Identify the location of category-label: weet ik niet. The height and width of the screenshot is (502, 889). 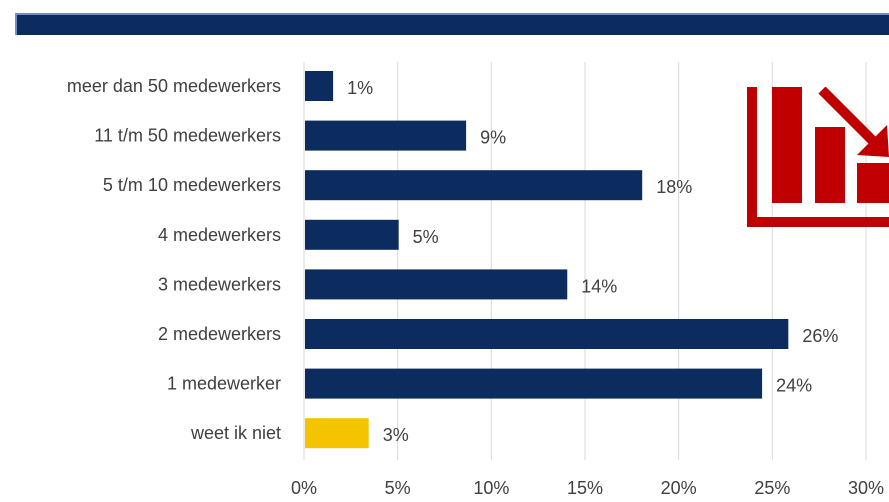
(235, 433).